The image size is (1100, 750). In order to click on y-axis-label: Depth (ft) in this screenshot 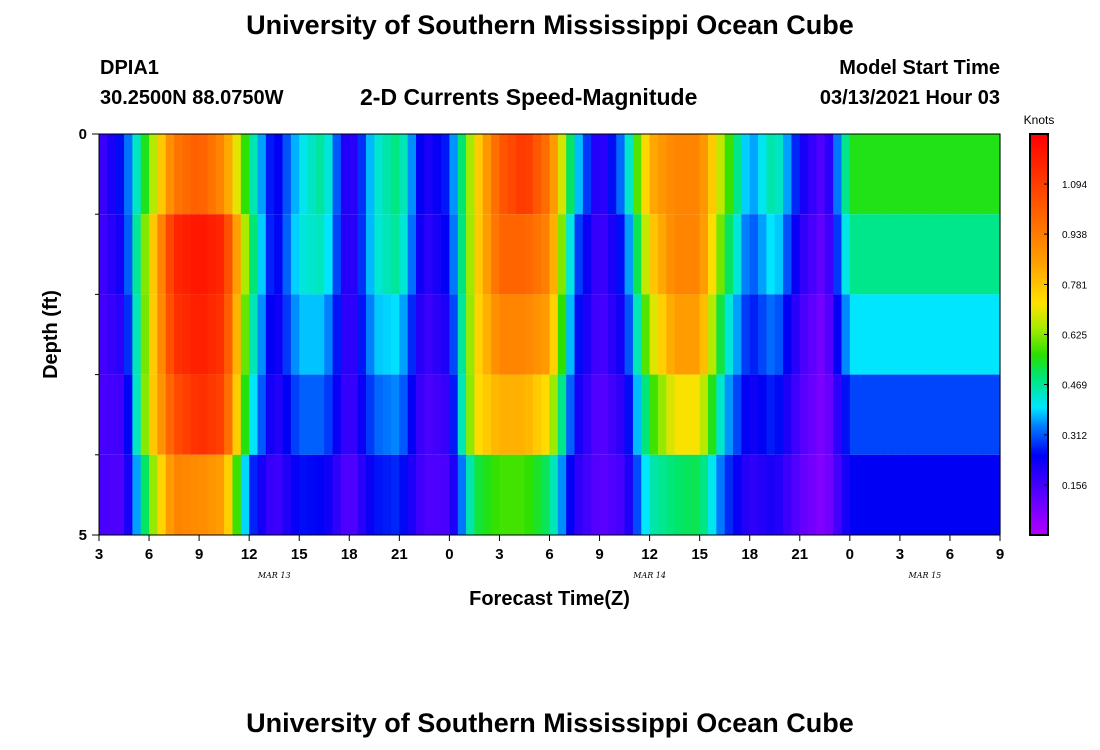, I will do `click(51, 334)`.